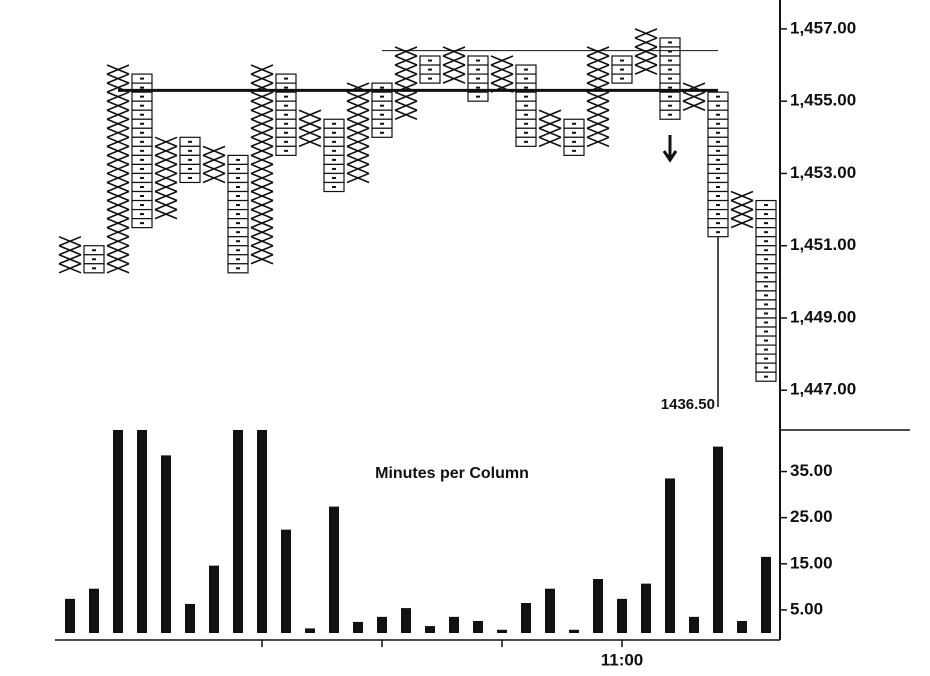  I want to click on panel-title: Minutes per Column, so click(452, 473).